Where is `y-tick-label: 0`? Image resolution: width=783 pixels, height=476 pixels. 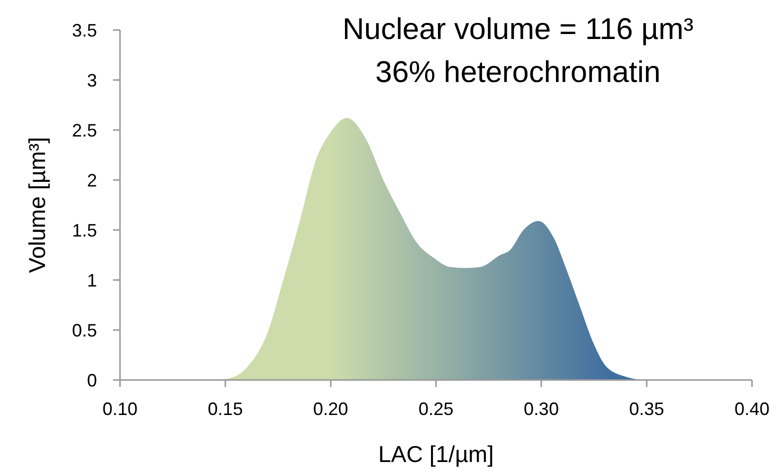
y-tick-label: 0 is located at coordinates (91, 380).